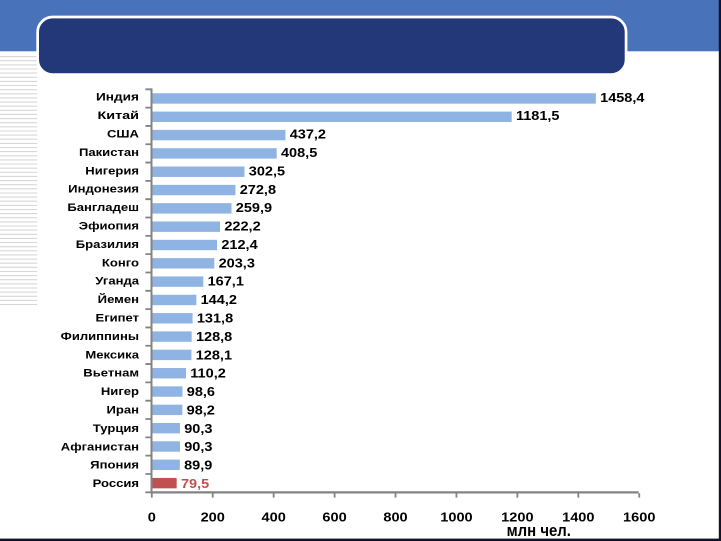  What do you see at coordinates (254, 207) in the screenshot?
I see `svg-text: 259,9` at bounding box center [254, 207].